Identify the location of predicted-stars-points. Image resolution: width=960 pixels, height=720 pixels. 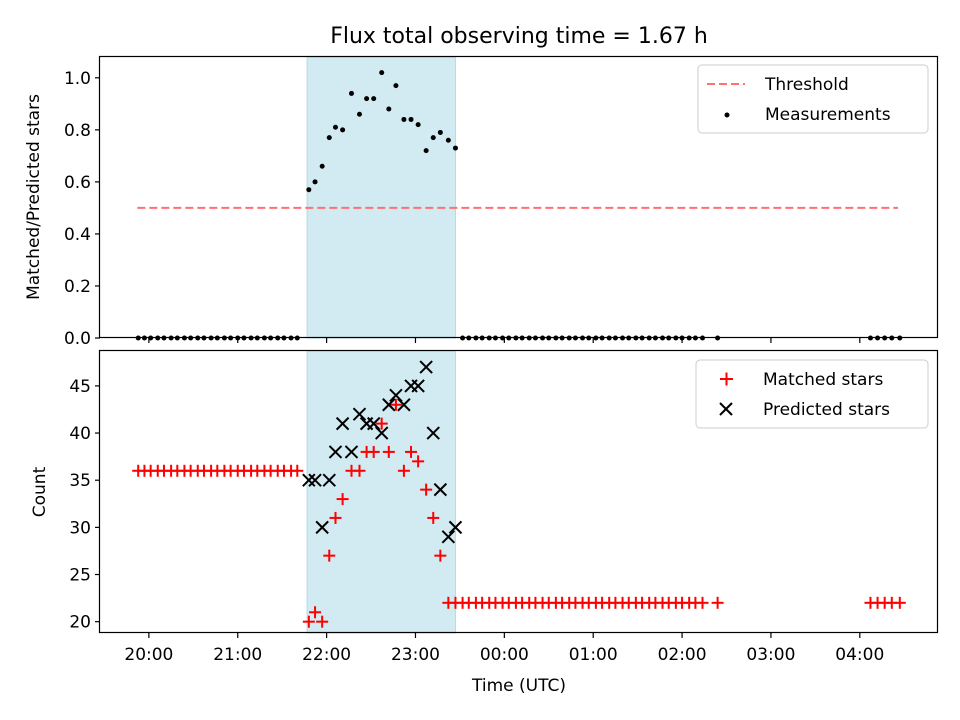
(382, 452).